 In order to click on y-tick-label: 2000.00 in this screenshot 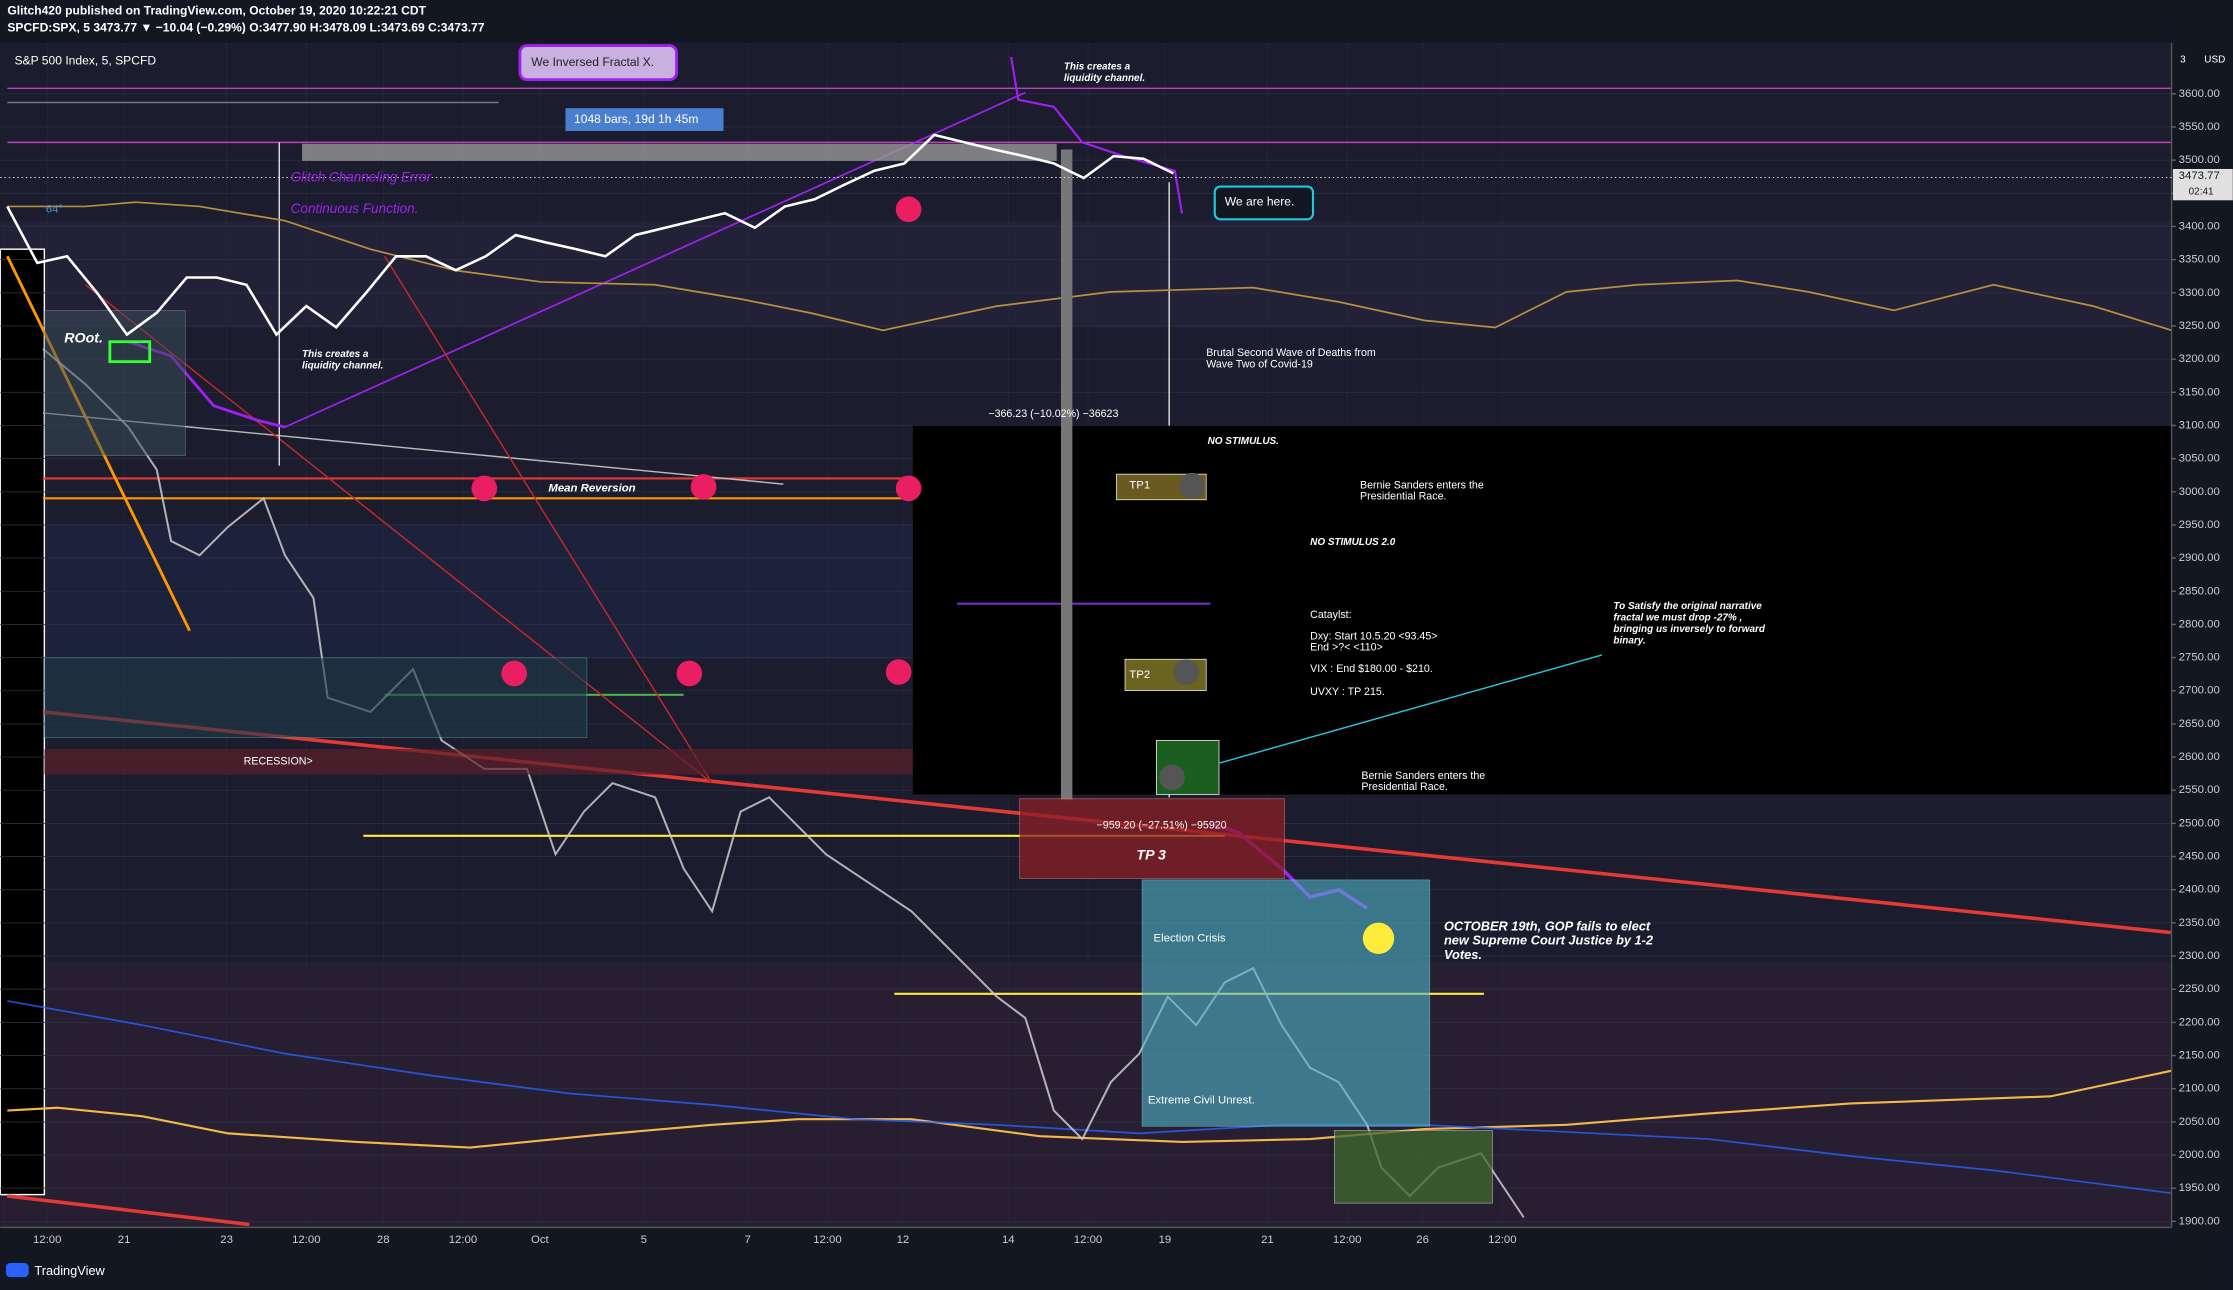, I will do `click(2199, 1155)`.